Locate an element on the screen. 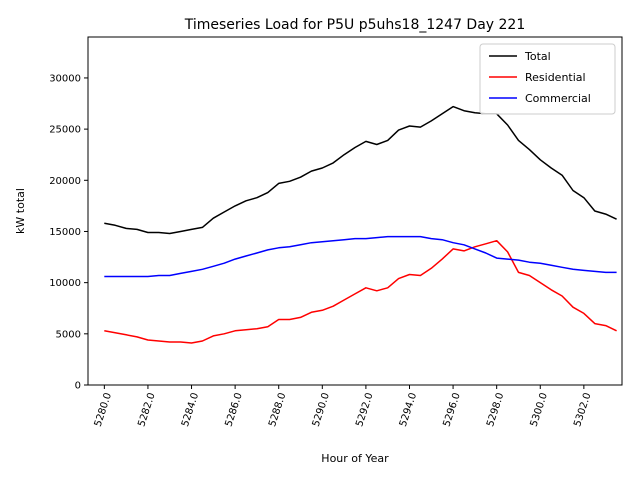  y-tick-label: 20000 is located at coordinates (65, 181).